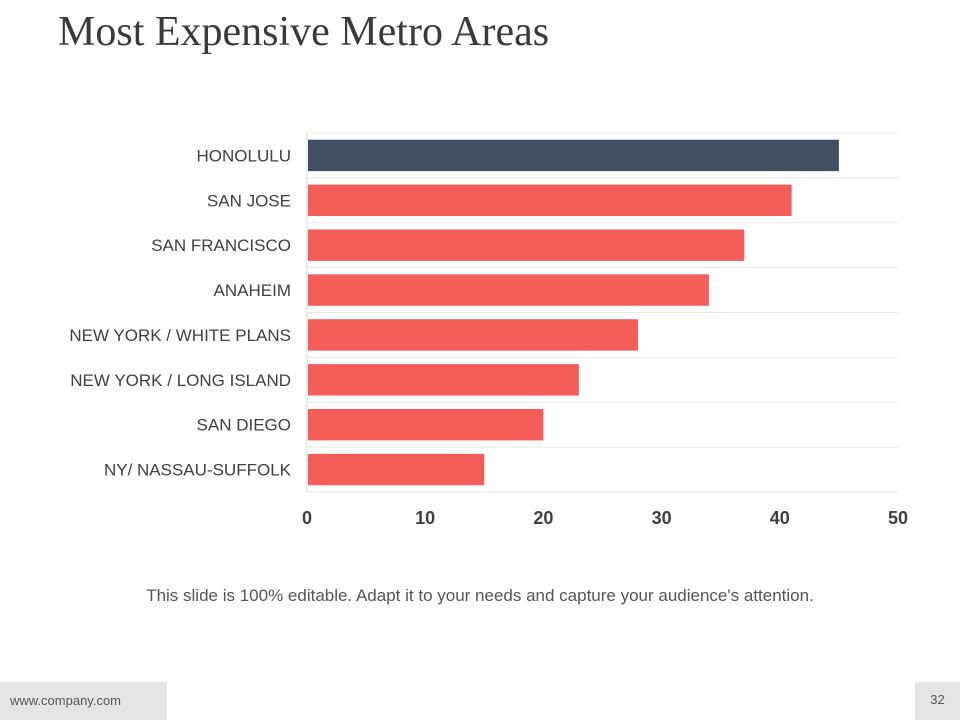  Describe the element at coordinates (180, 380) in the screenshot. I see `category-label: NEW YORK / LONG ISLAND` at that location.